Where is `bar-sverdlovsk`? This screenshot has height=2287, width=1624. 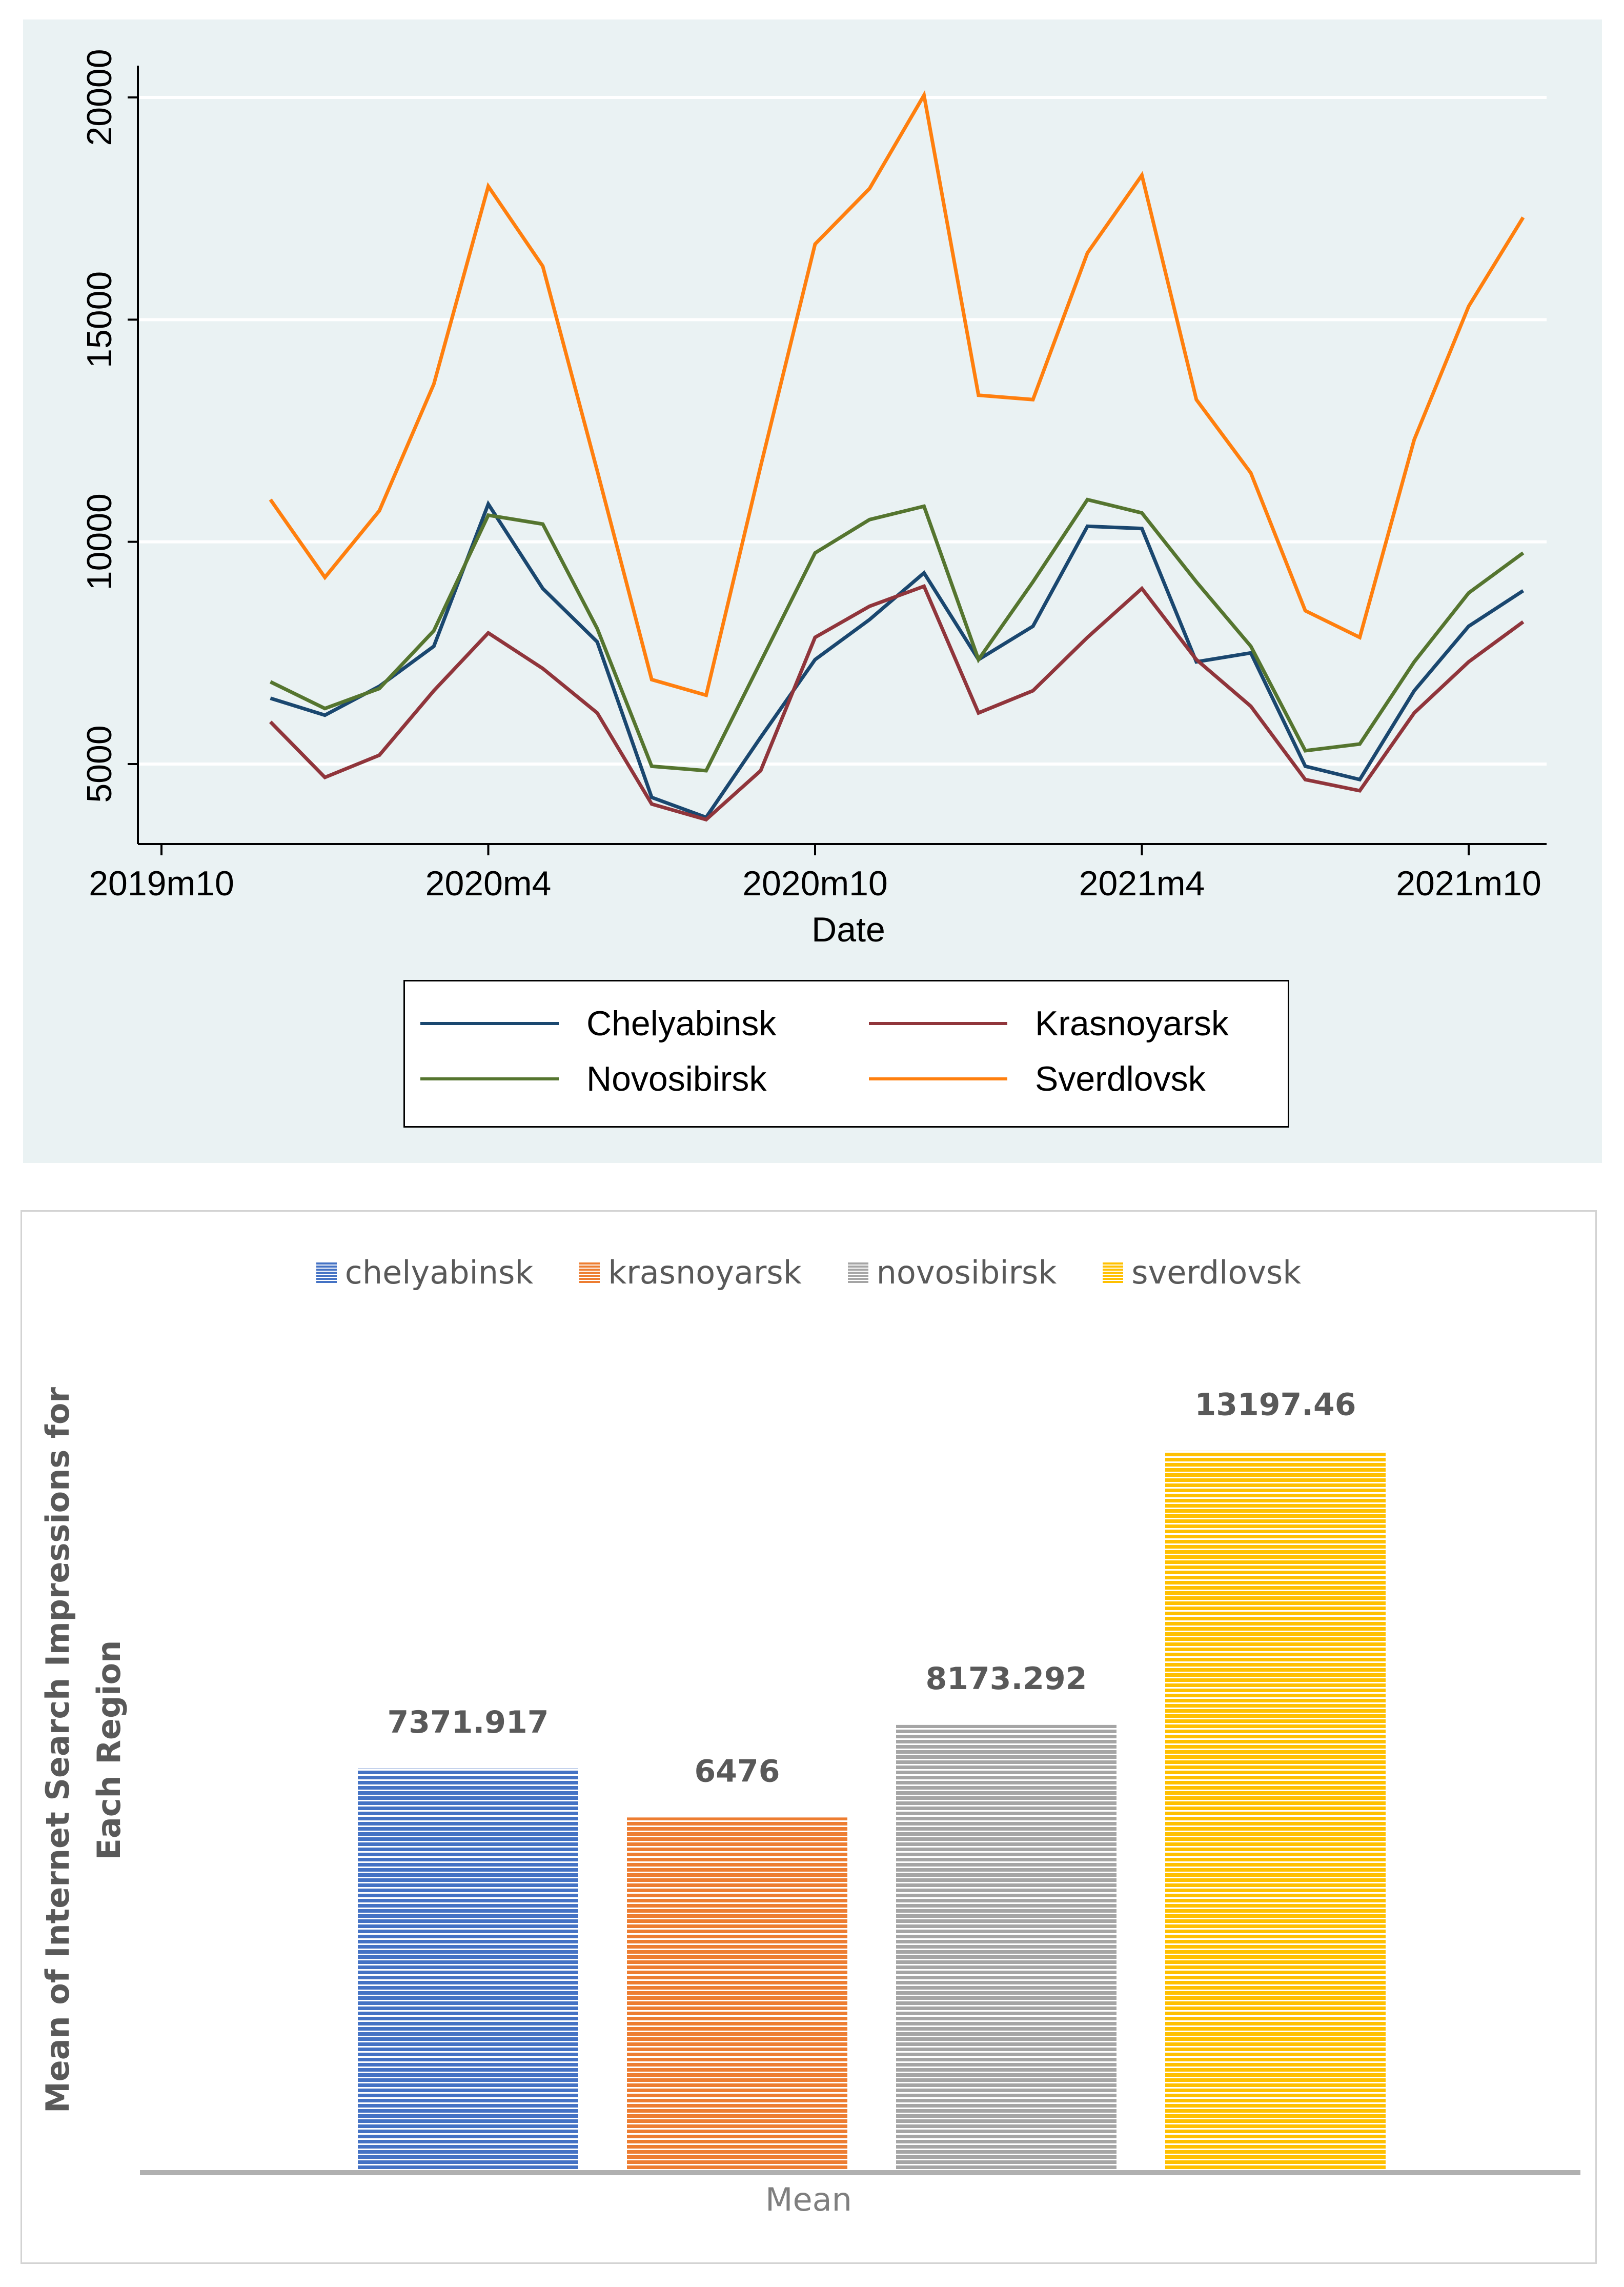
bar-sverdlovsk is located at coordinates (1276, 1811).